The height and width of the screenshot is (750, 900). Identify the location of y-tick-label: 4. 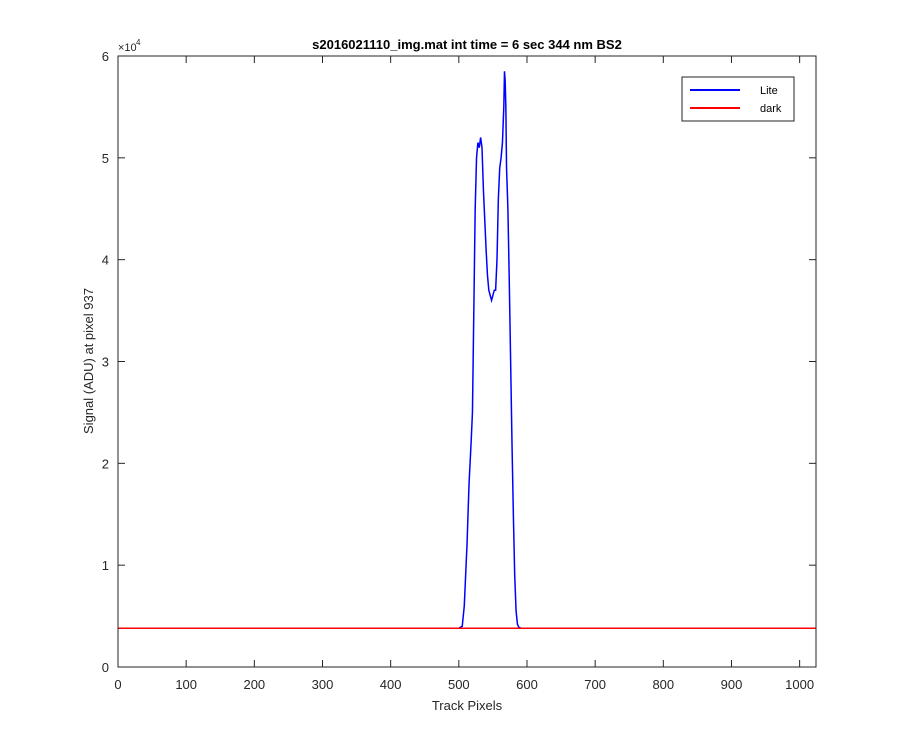
(105, 260).